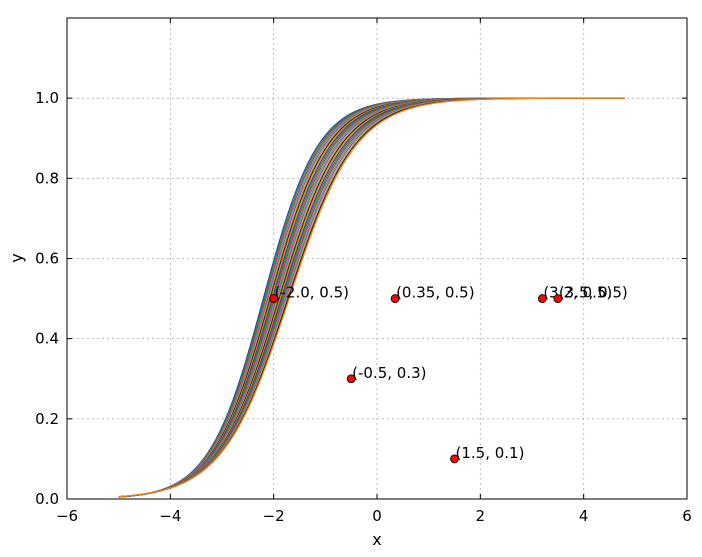 The height and width of the screenshot is (557, 702). What do you see at coordinates (47, 419) in the screenshot?
I see `y-tick-label: 0.2` at bounding box center [47, 419].